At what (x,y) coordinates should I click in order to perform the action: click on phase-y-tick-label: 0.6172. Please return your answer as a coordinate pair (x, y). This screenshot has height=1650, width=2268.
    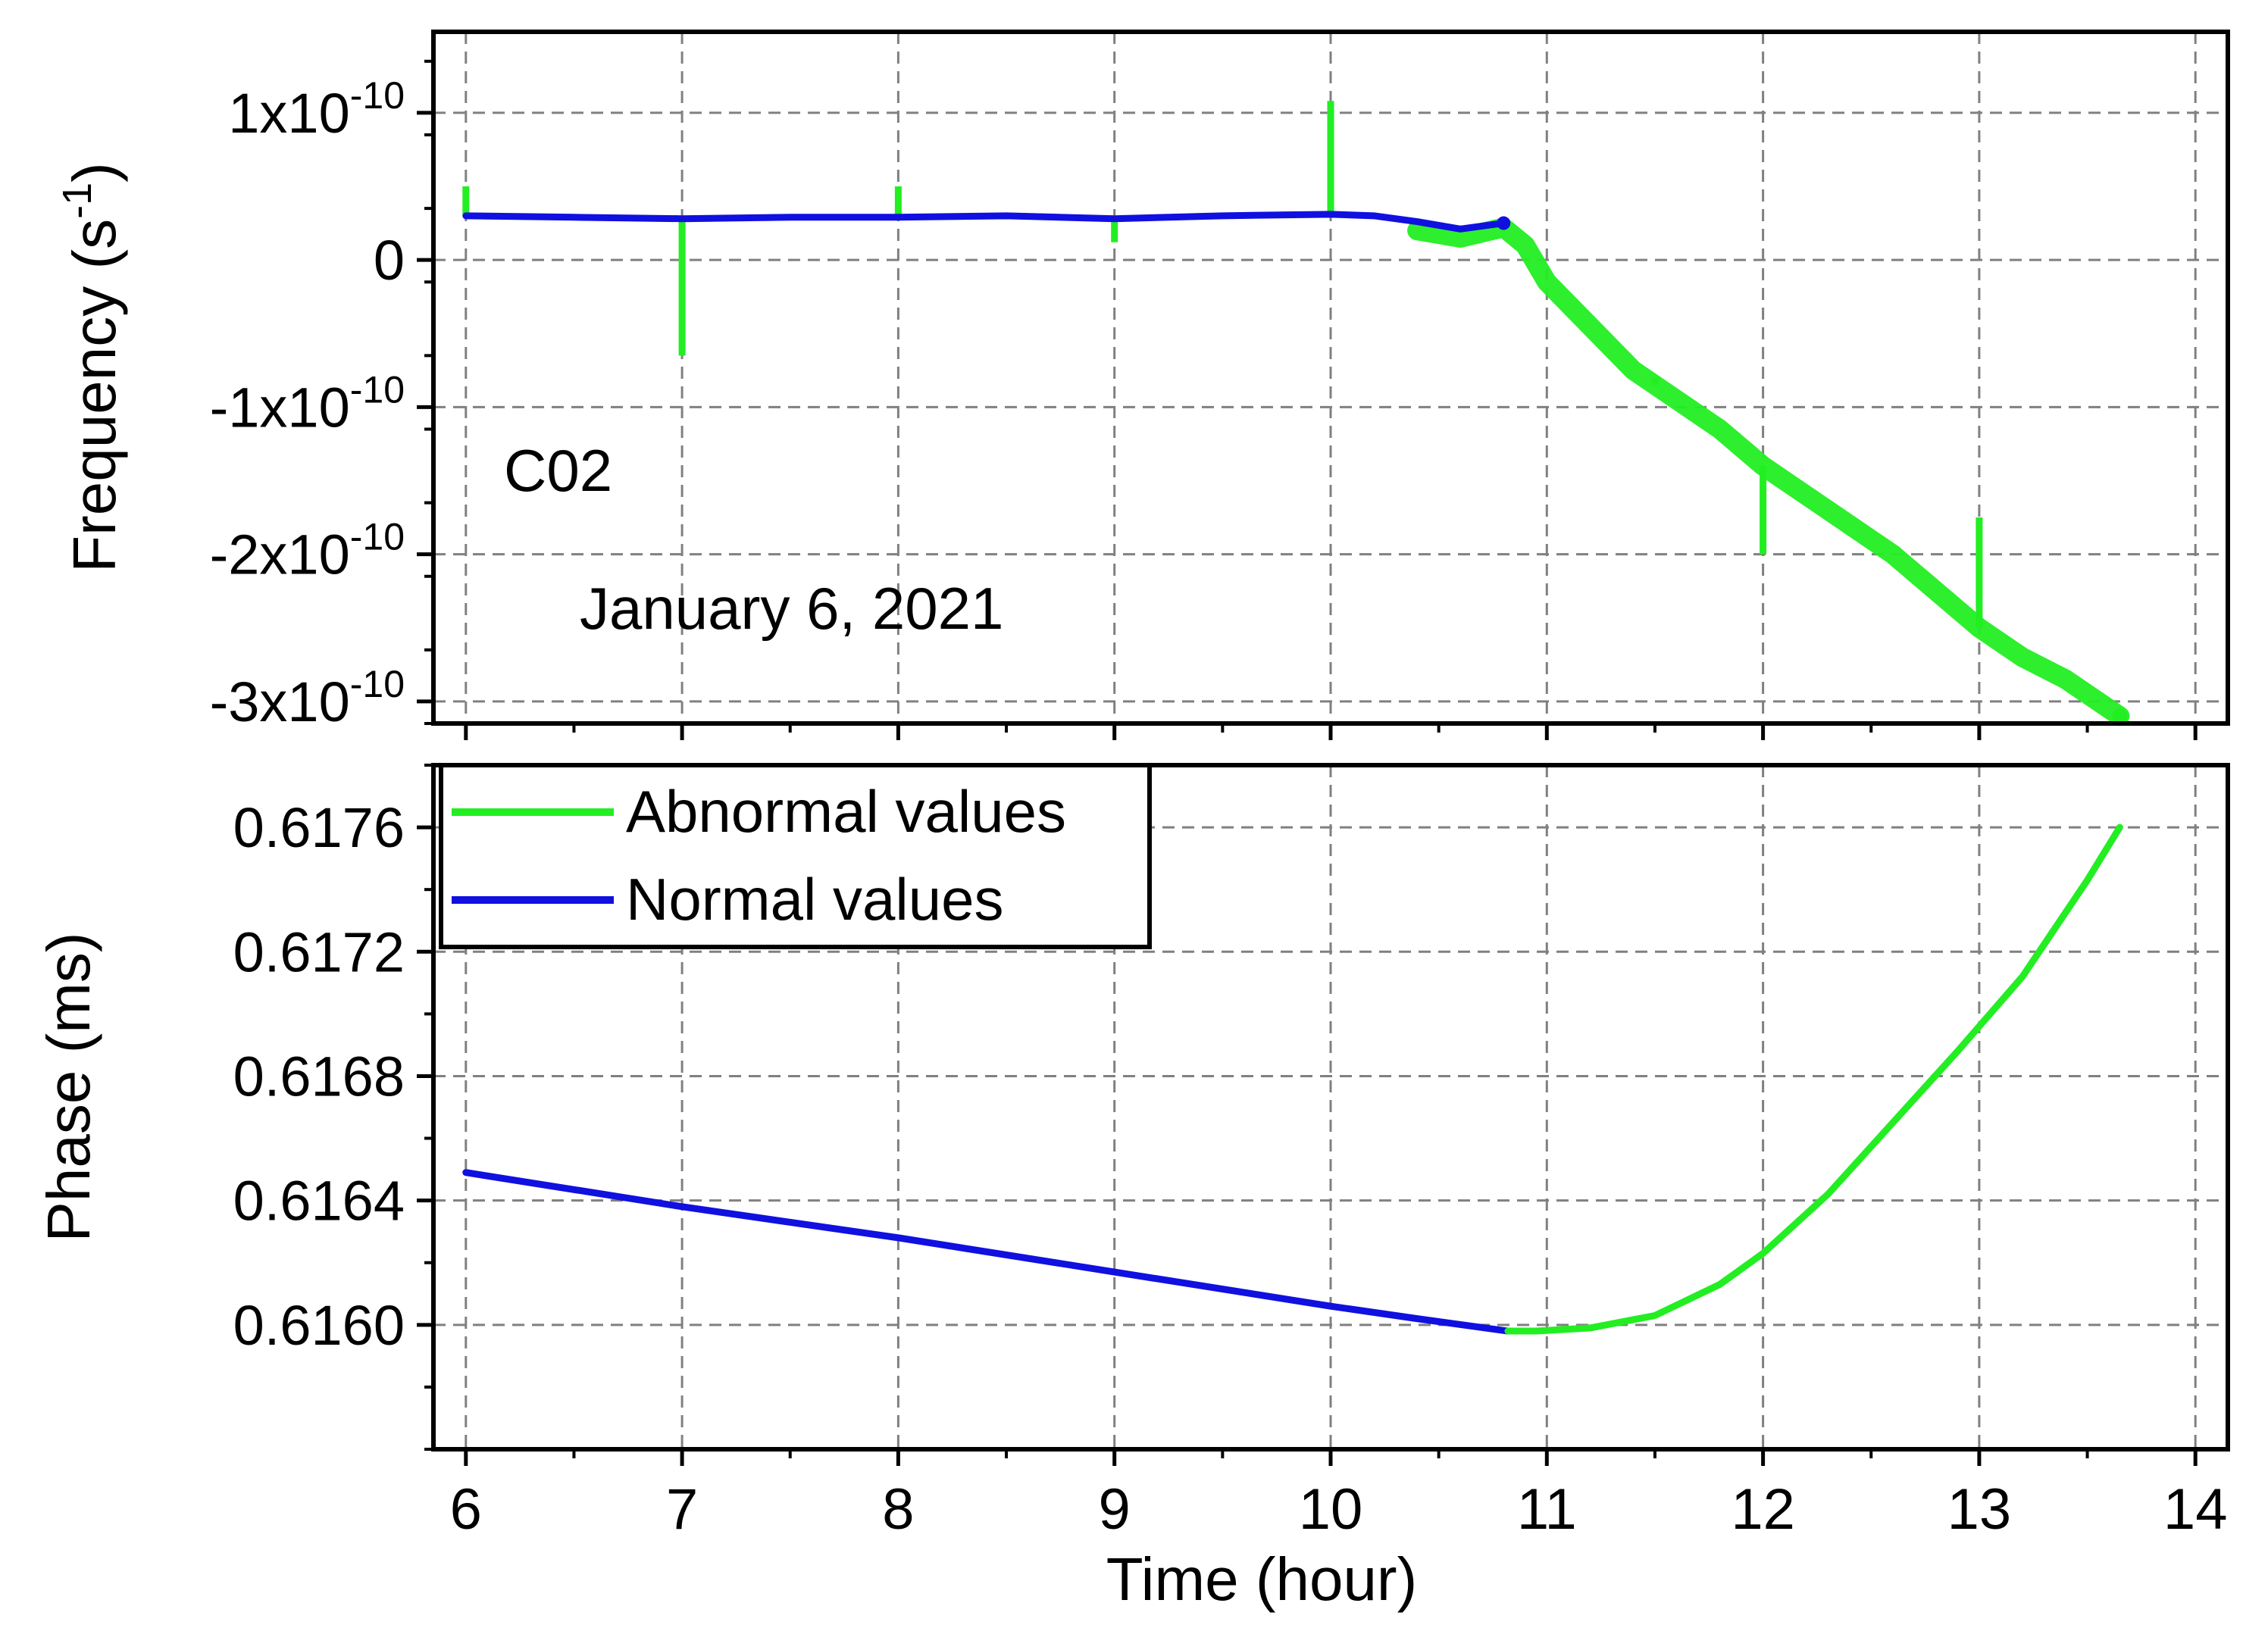
    Looking at the image, I should click on (319, 951).